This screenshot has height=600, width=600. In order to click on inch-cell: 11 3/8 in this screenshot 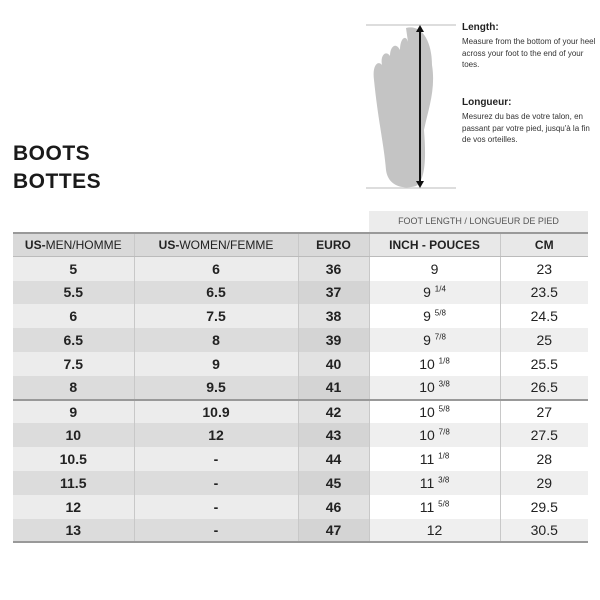, I will do `click(434, 482)`.